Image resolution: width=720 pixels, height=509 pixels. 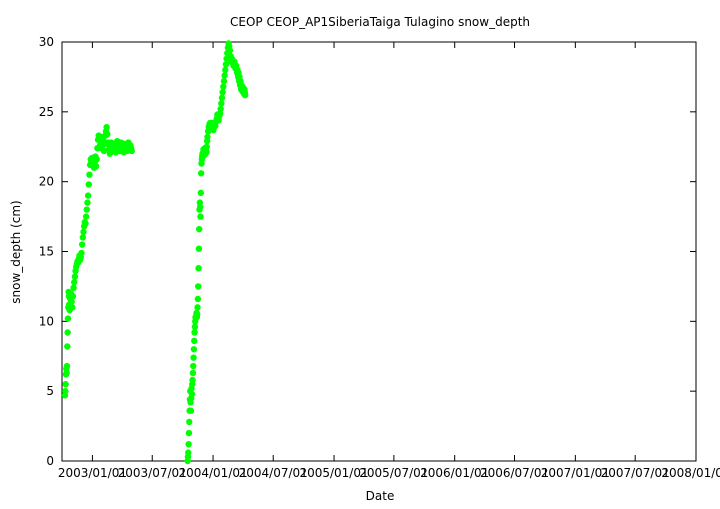 I want to click on x-tick-label: 2007/01/01, so click(x=575, y=473).